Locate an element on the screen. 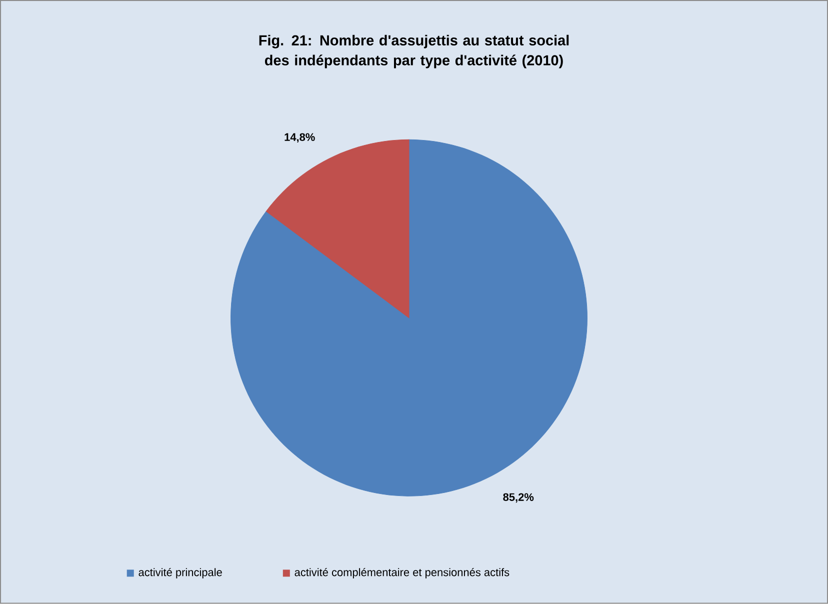 This screenshot has height=604, width=828. legend-label: activité complémentaire et pensionnés actifs is located at coordinates (402, 573).